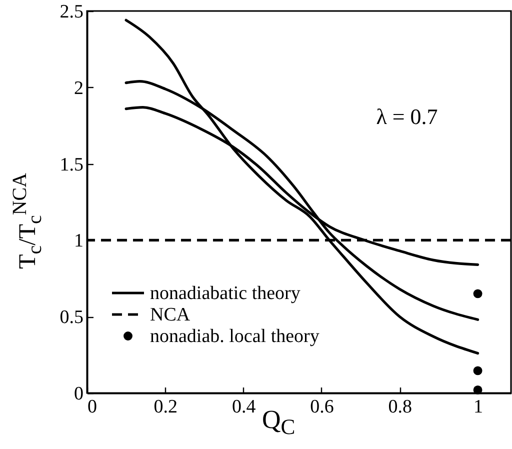 The image size is (512, 449). Describe the element at coordinates (225, 293) in the screenshot. I see `legend-label: nonadiabatic theory` at that location.